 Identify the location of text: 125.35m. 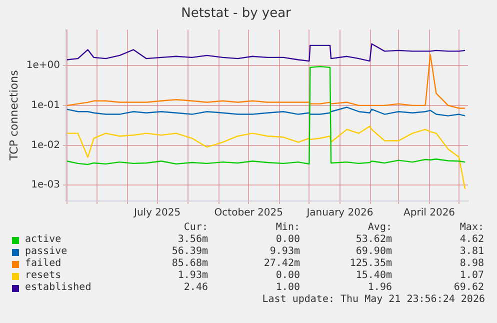
(370, 264).